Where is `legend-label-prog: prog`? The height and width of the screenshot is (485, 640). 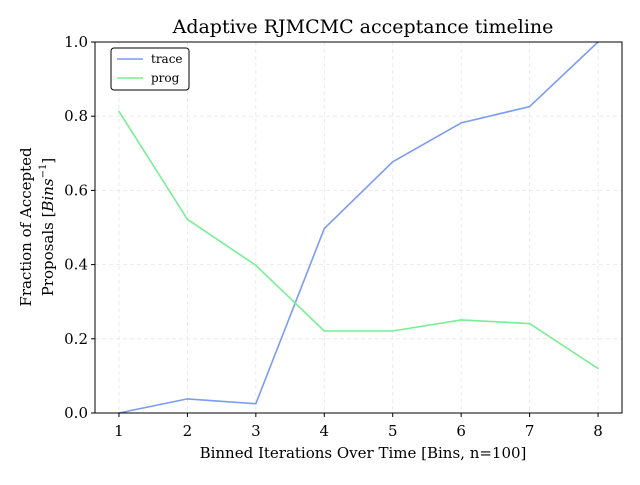
legend-label-prog: prog is located at coordinates (165, 78).